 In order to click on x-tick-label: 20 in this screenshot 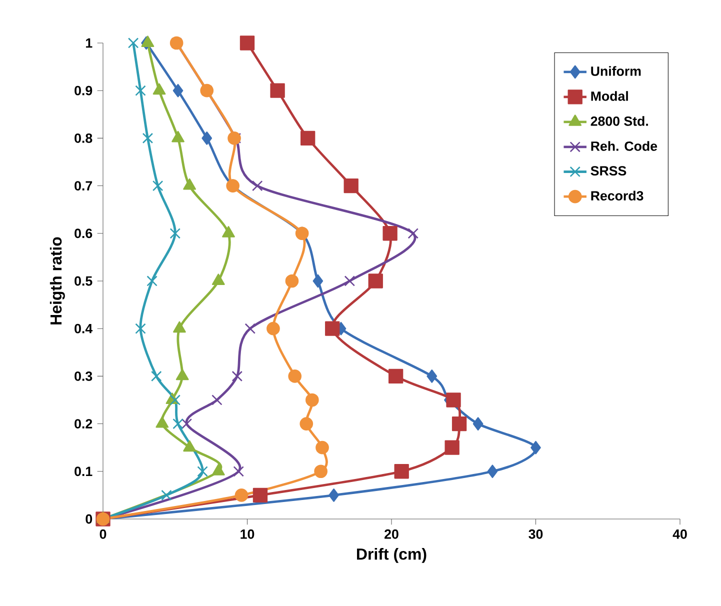, I will do `click(391, 534)`.